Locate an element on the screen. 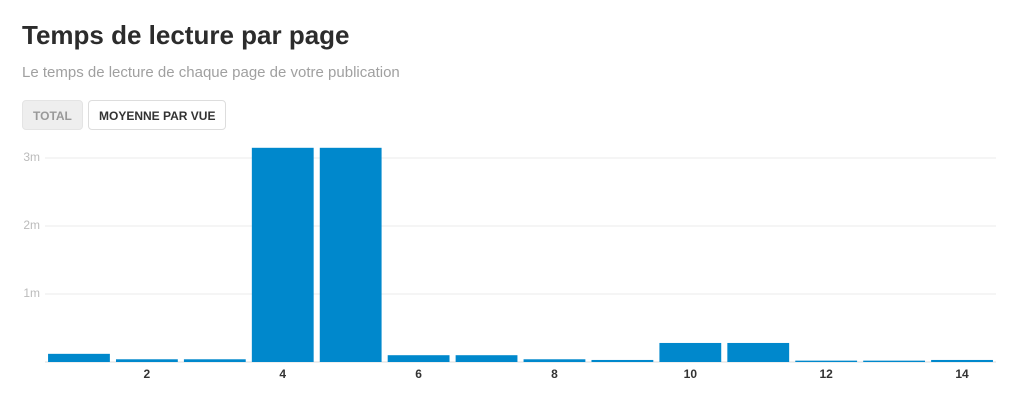  chart-title: Temps de lecture par page is located at coordinates (186, 35).